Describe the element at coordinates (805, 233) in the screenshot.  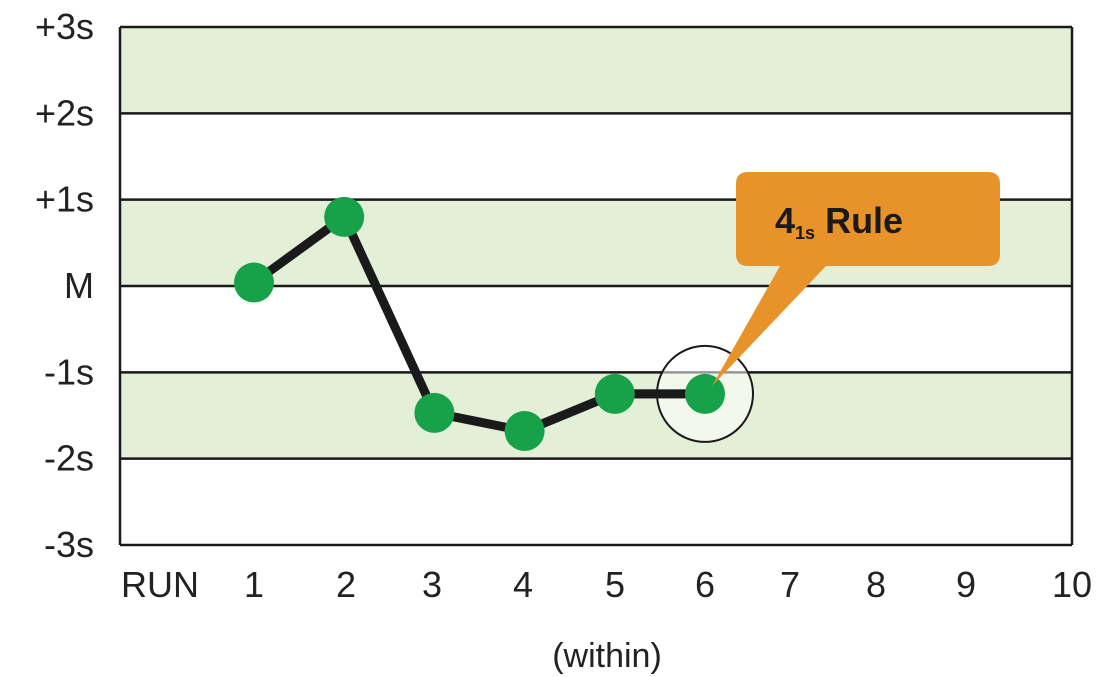
I see `callout-subscript: 1s` at that location.